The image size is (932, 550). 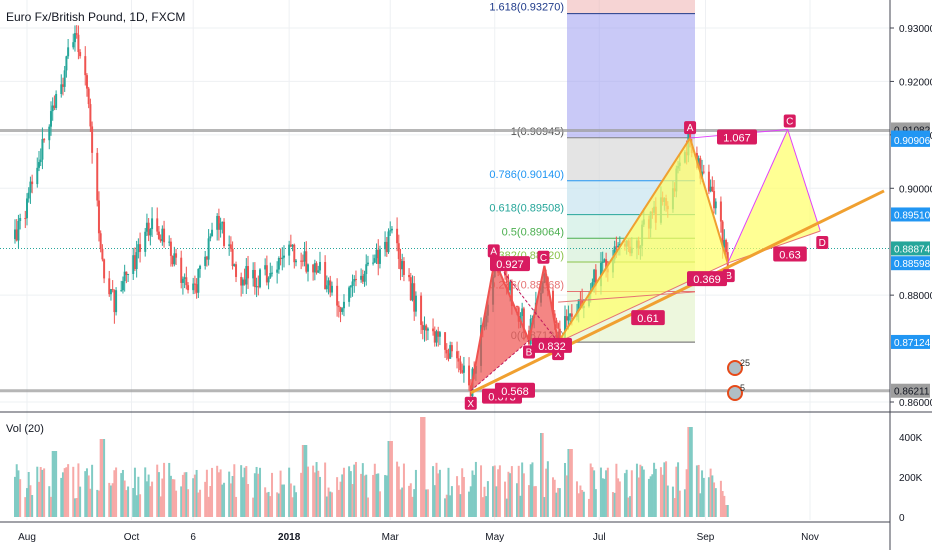 I want to click on pattern-point-letter: X, so click(x=470, y=404).